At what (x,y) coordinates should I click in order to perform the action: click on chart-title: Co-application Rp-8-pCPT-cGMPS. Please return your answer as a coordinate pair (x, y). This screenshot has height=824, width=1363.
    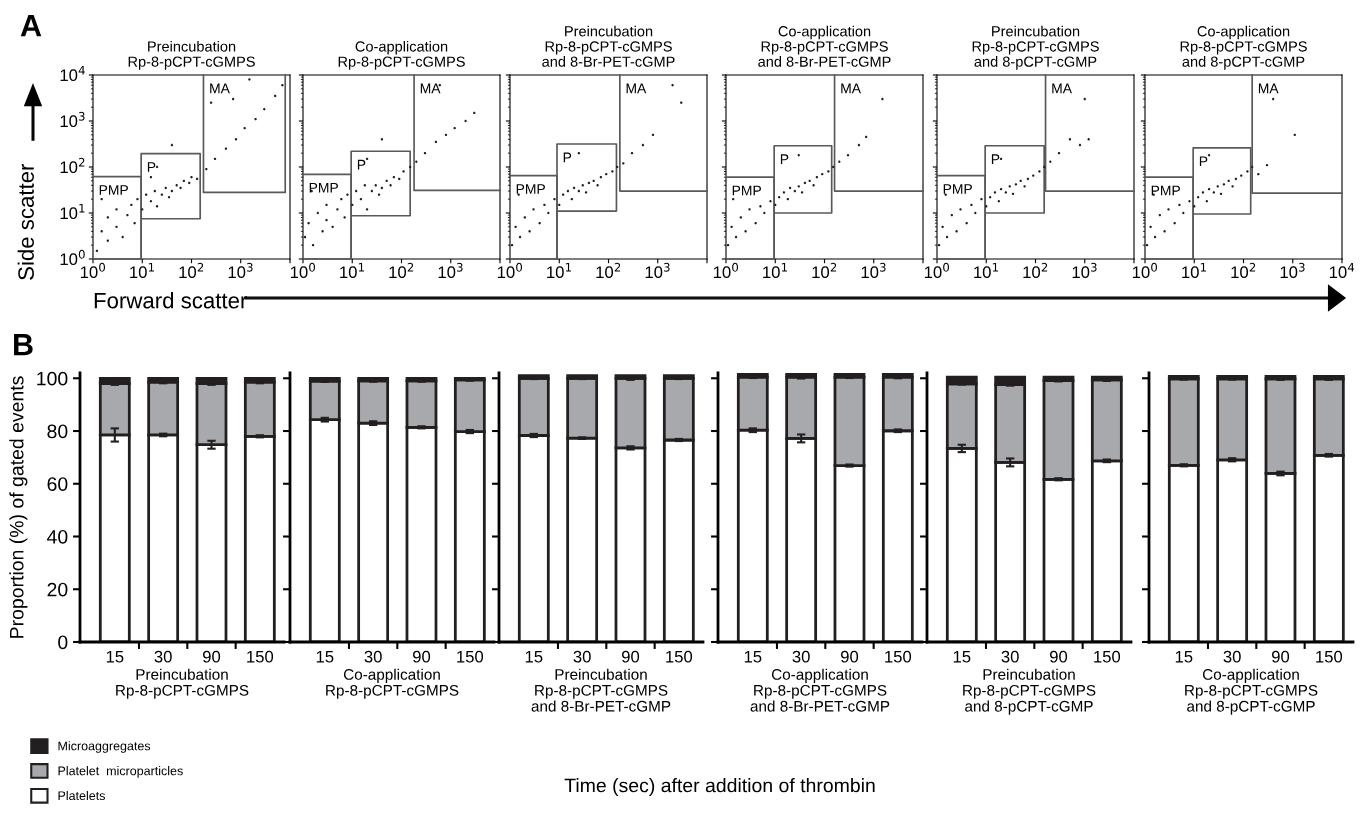
    Looking at the image, I should click on (401, 55).